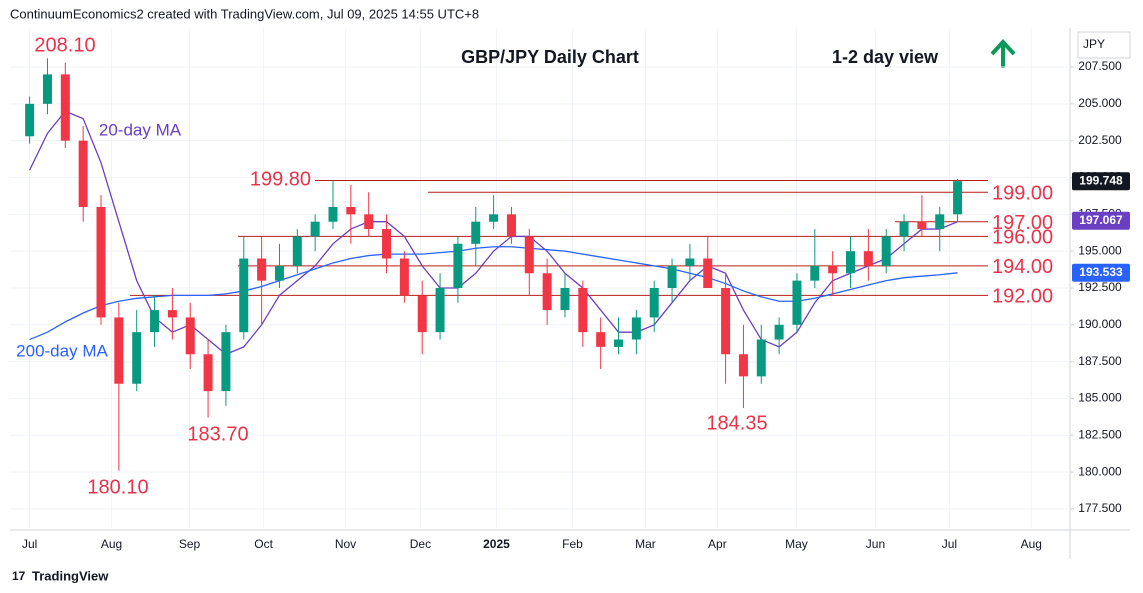 This screenshot has width=1143, height=593. I want to click on price-tag-label: 193.533, so click(1101, 272).